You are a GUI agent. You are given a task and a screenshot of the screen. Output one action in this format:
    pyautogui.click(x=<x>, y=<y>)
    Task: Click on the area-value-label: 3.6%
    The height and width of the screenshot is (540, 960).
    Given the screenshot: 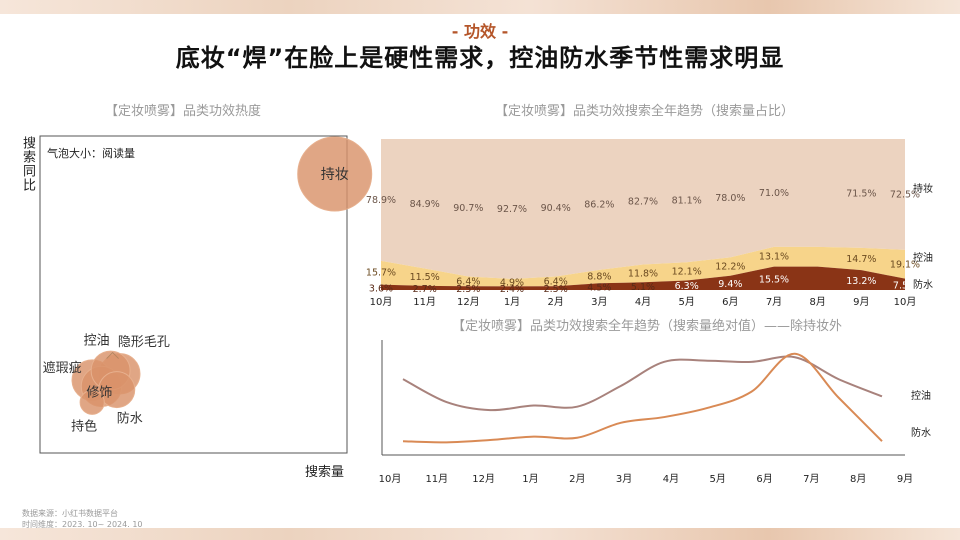 What is the action you would take?
    pyautogui.click(x=381, y=288)
    